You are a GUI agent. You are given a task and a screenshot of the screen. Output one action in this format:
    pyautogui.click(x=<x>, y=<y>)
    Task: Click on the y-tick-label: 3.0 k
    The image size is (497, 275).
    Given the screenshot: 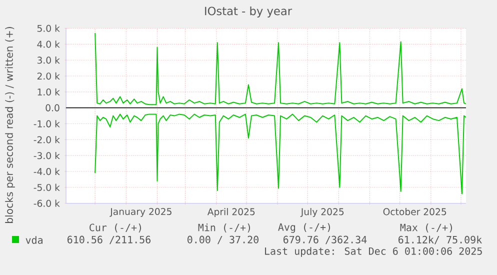 What is the action you would take?
    pyautogui.click(x=48, y=60)
    